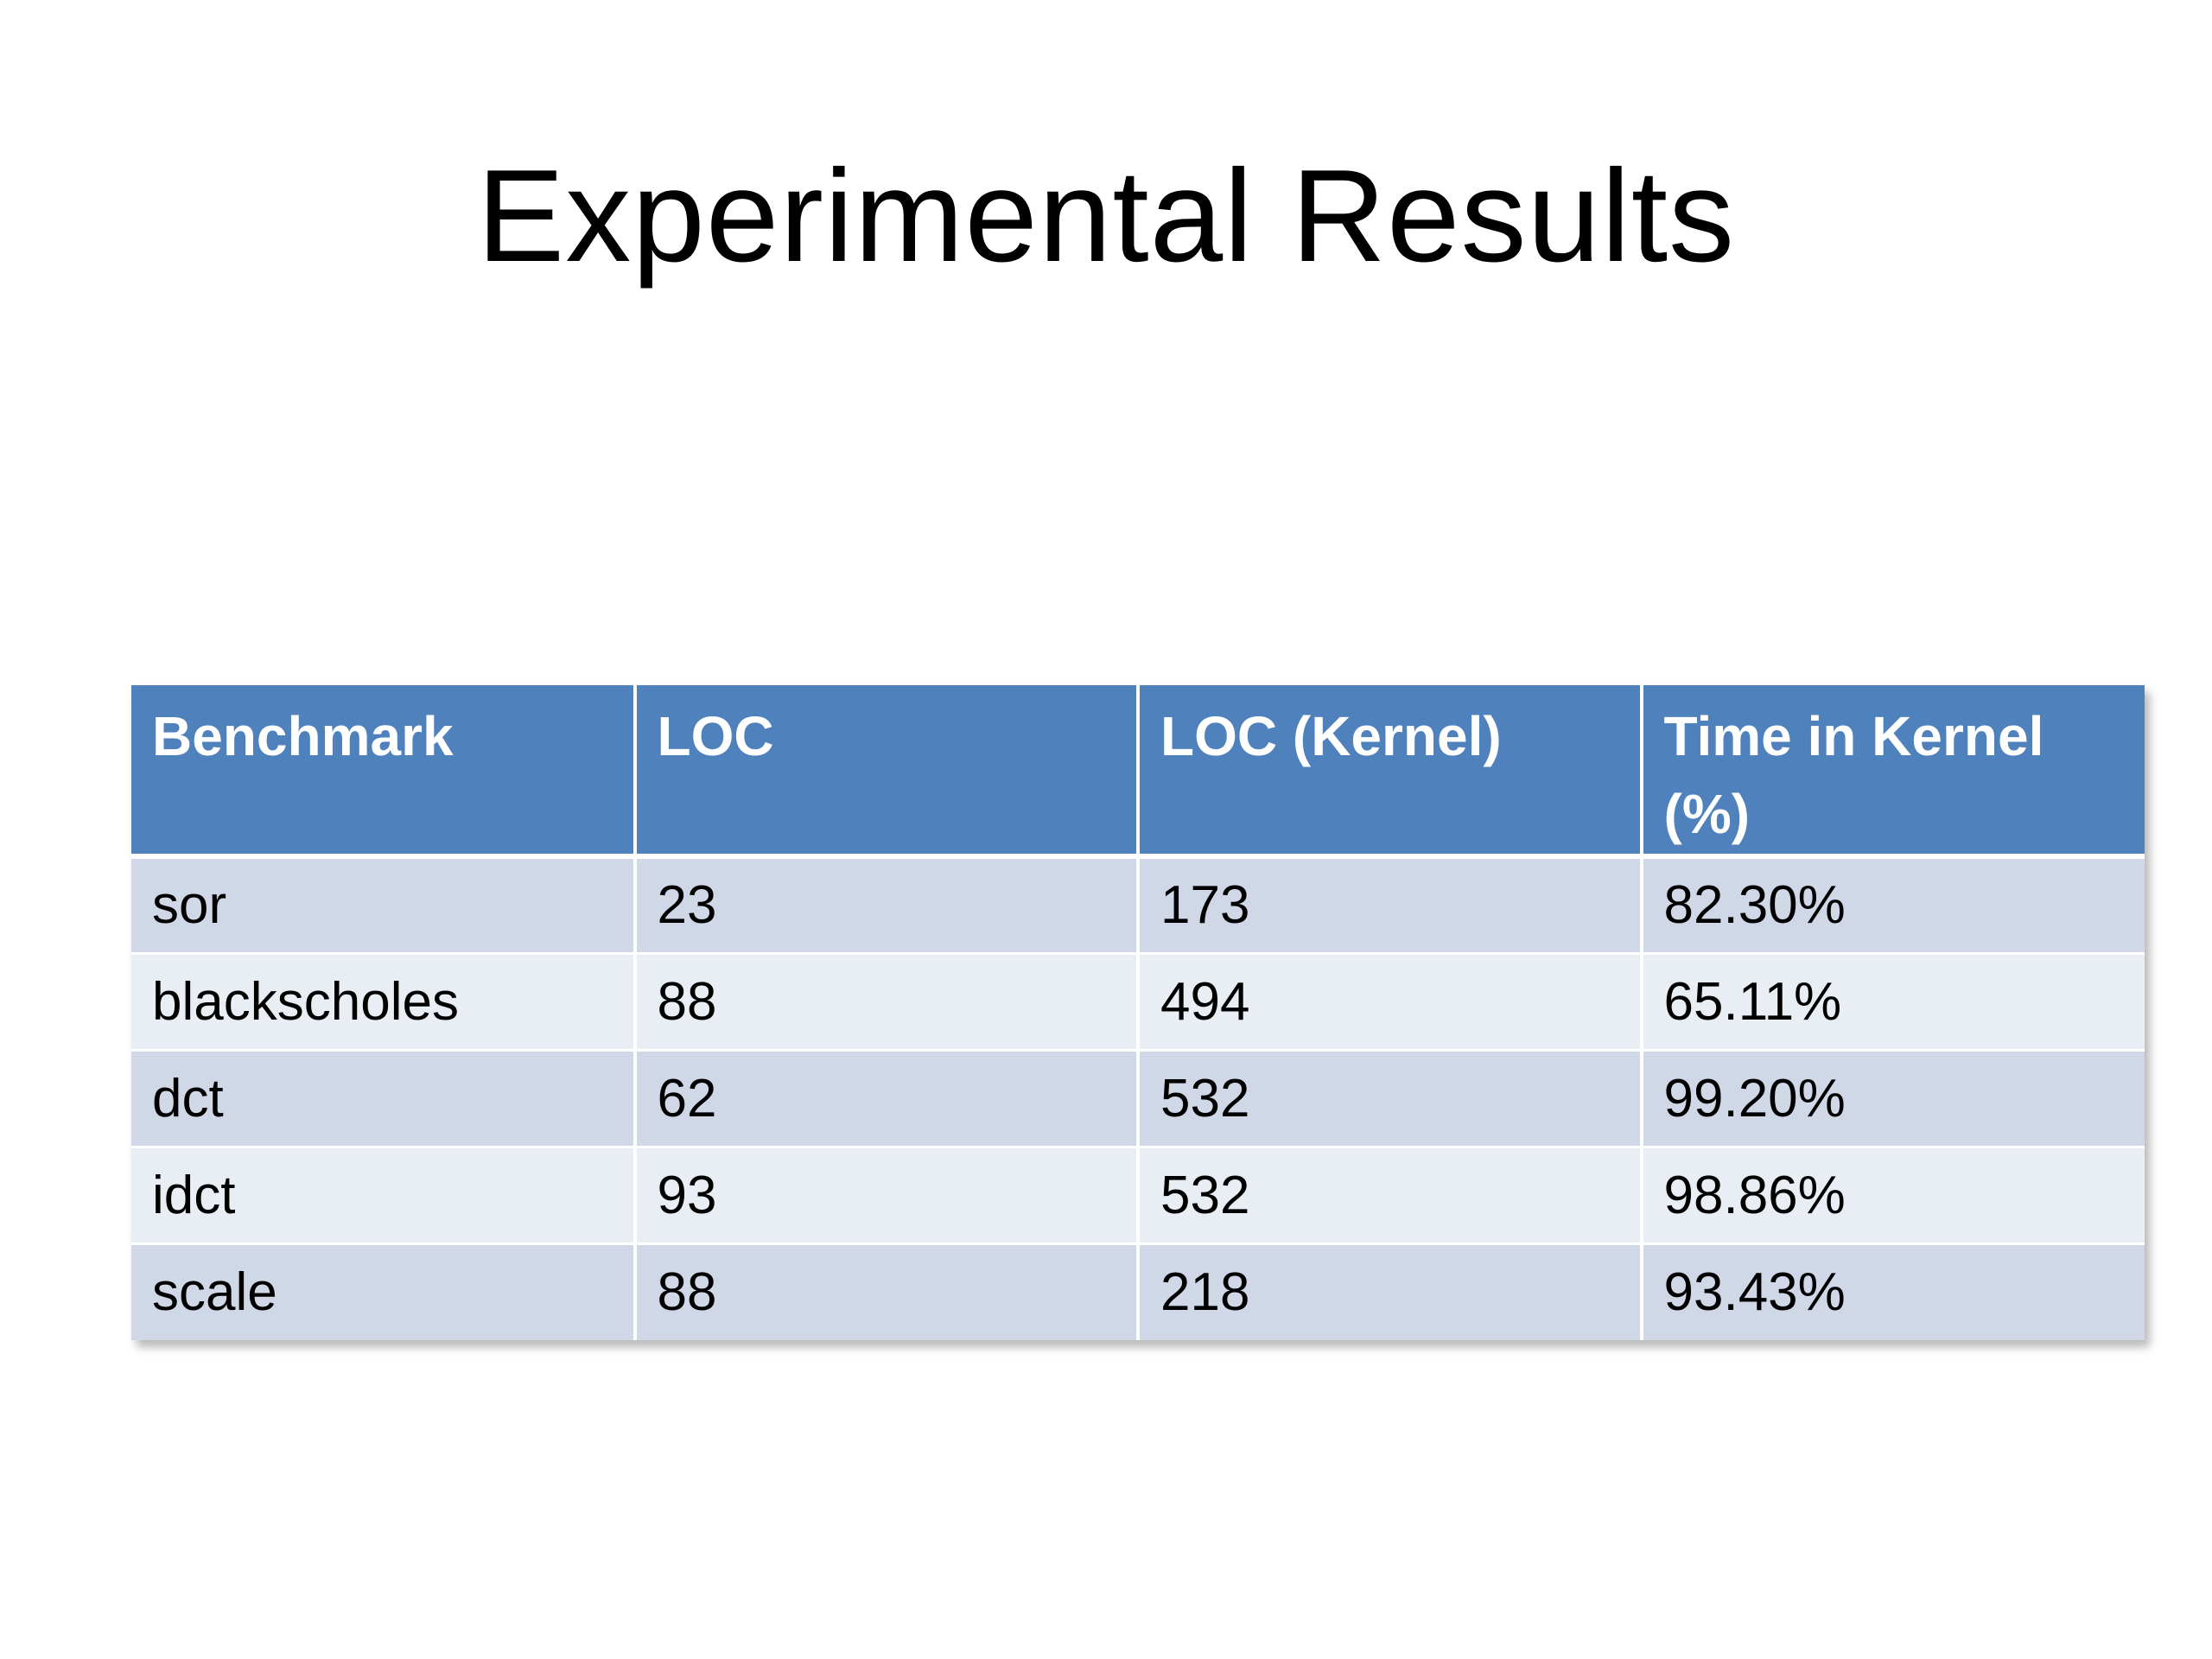 The height and width of the screenshot is (1659, 2212). What do you see at coordinates (885, 1194) in the screenshot?
I see `cell-loc: 93` at bounding box center [885, 1194].